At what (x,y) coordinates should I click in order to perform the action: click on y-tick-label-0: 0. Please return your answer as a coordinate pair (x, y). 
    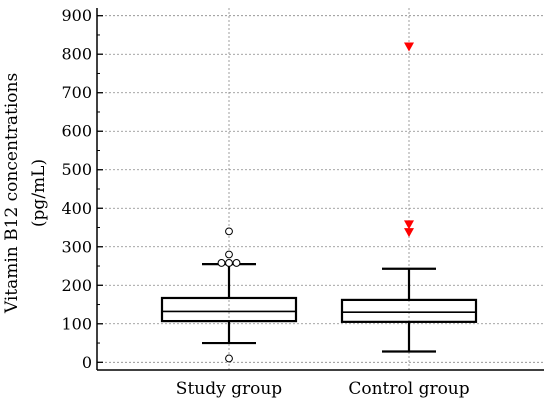
    Looking at the image, I should click on (87, 362).